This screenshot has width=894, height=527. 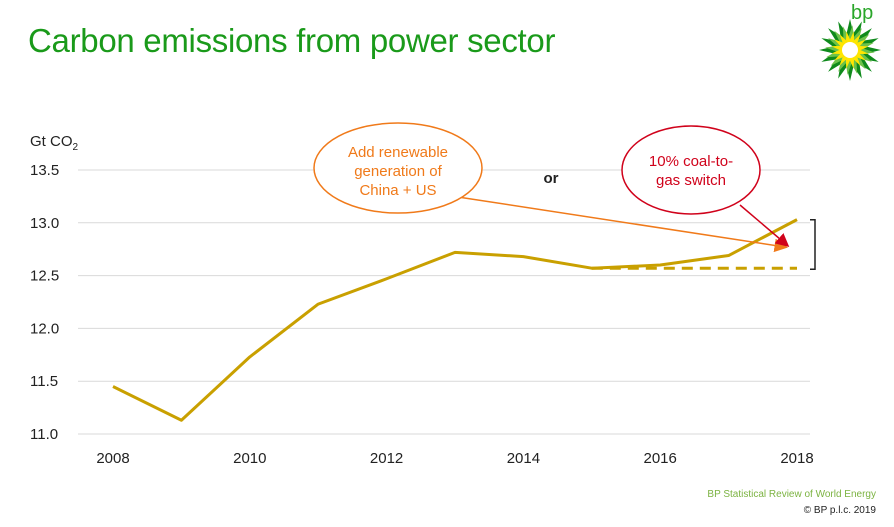 I want to click on bp-helios-logo-icon, so click(x=850, y=50).